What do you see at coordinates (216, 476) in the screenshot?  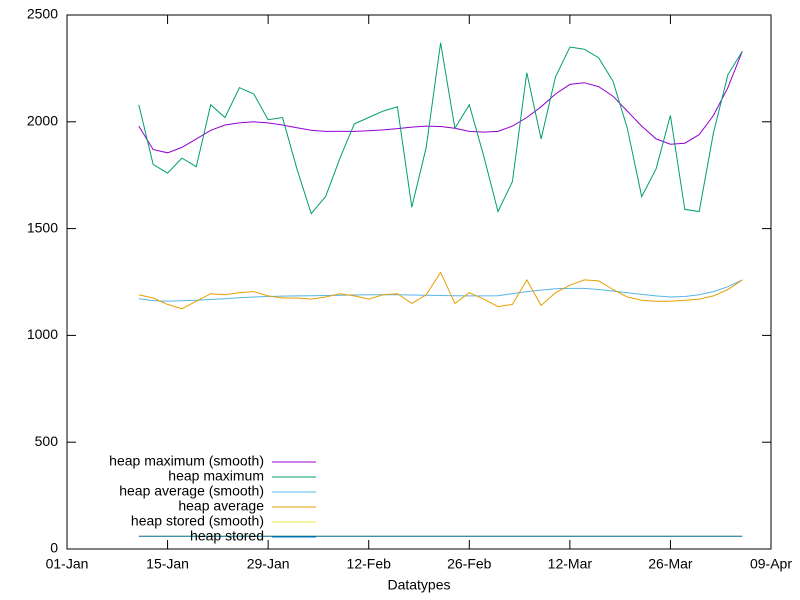 I see `legend-label: heap maximum` at bounding box center [216, 476].